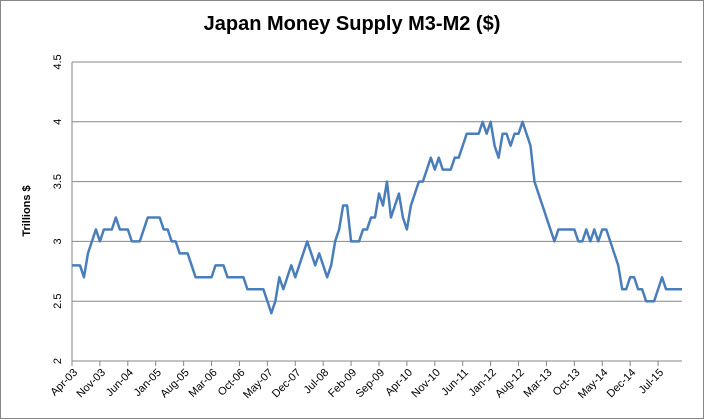 This screenshot has width=705, height=420. What do you see at coordinates (58, 122) in the screenshot?
I see `y-tick-label: 4` at bounding box center [58, 122].